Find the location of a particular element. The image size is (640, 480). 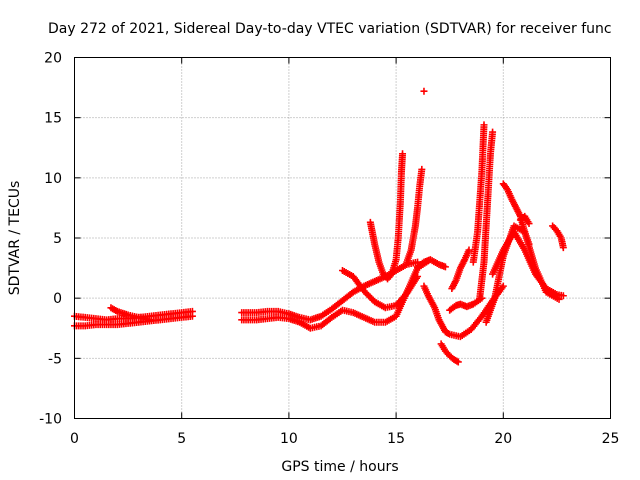

x-axis-label: GPS time / hours is located at coordinates (339, 467).